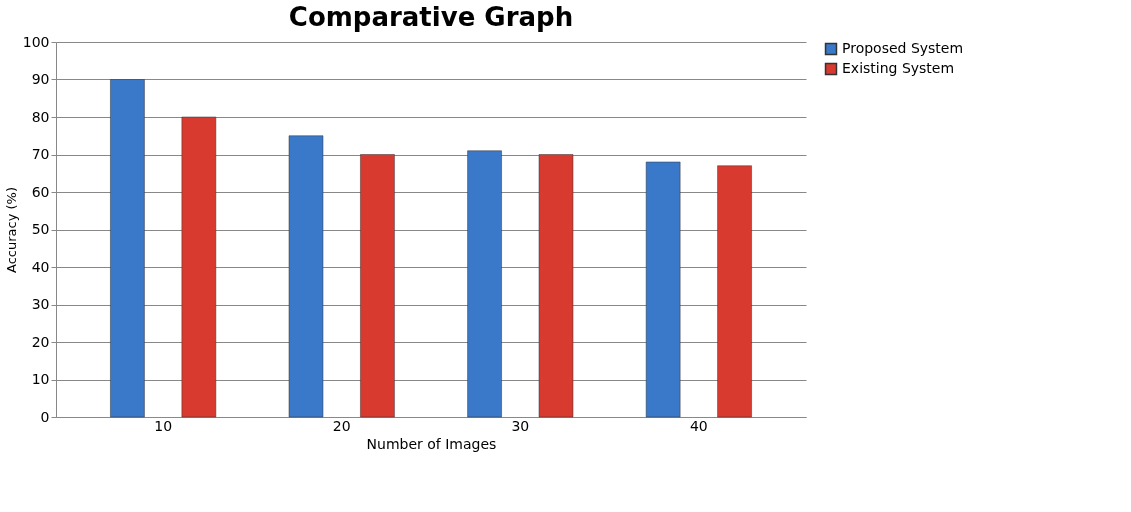 The height and width of the screenshot is (512, 1131). I want to click on legend-label: Existing System, so click(898, 68).